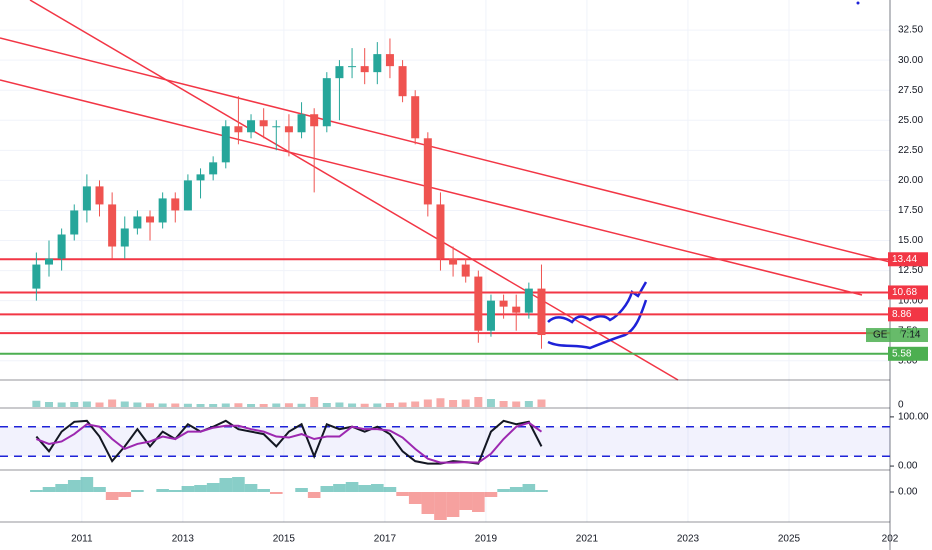  Describe the element at coordinates (904, 259) in the screenshot. I see `price-label: 13.44` at that location.